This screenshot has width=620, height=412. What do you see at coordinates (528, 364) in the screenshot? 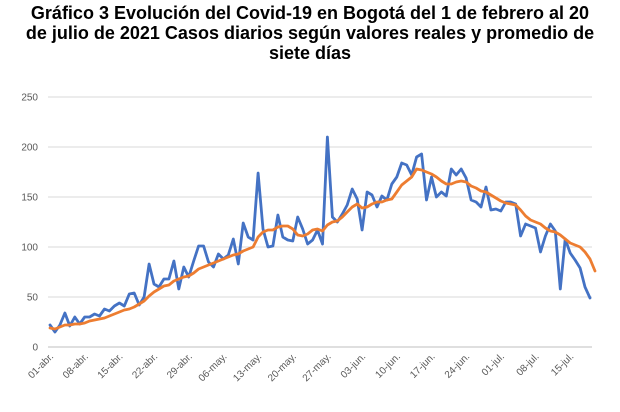
I see `x-tick-label: 08-jul.` at bounding box center [528, 364].